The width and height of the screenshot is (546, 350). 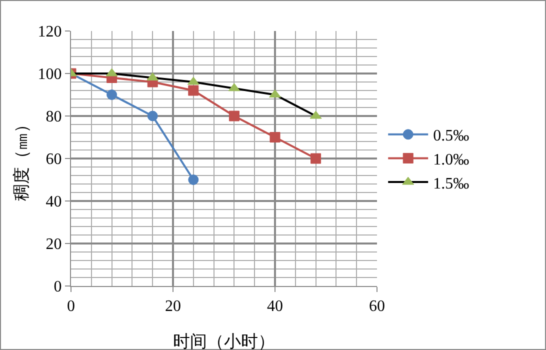 What do you see at coordinates (54, 202) in the screenshot?
I see `y-tick-label: 40` at bounding box center [54, 202].